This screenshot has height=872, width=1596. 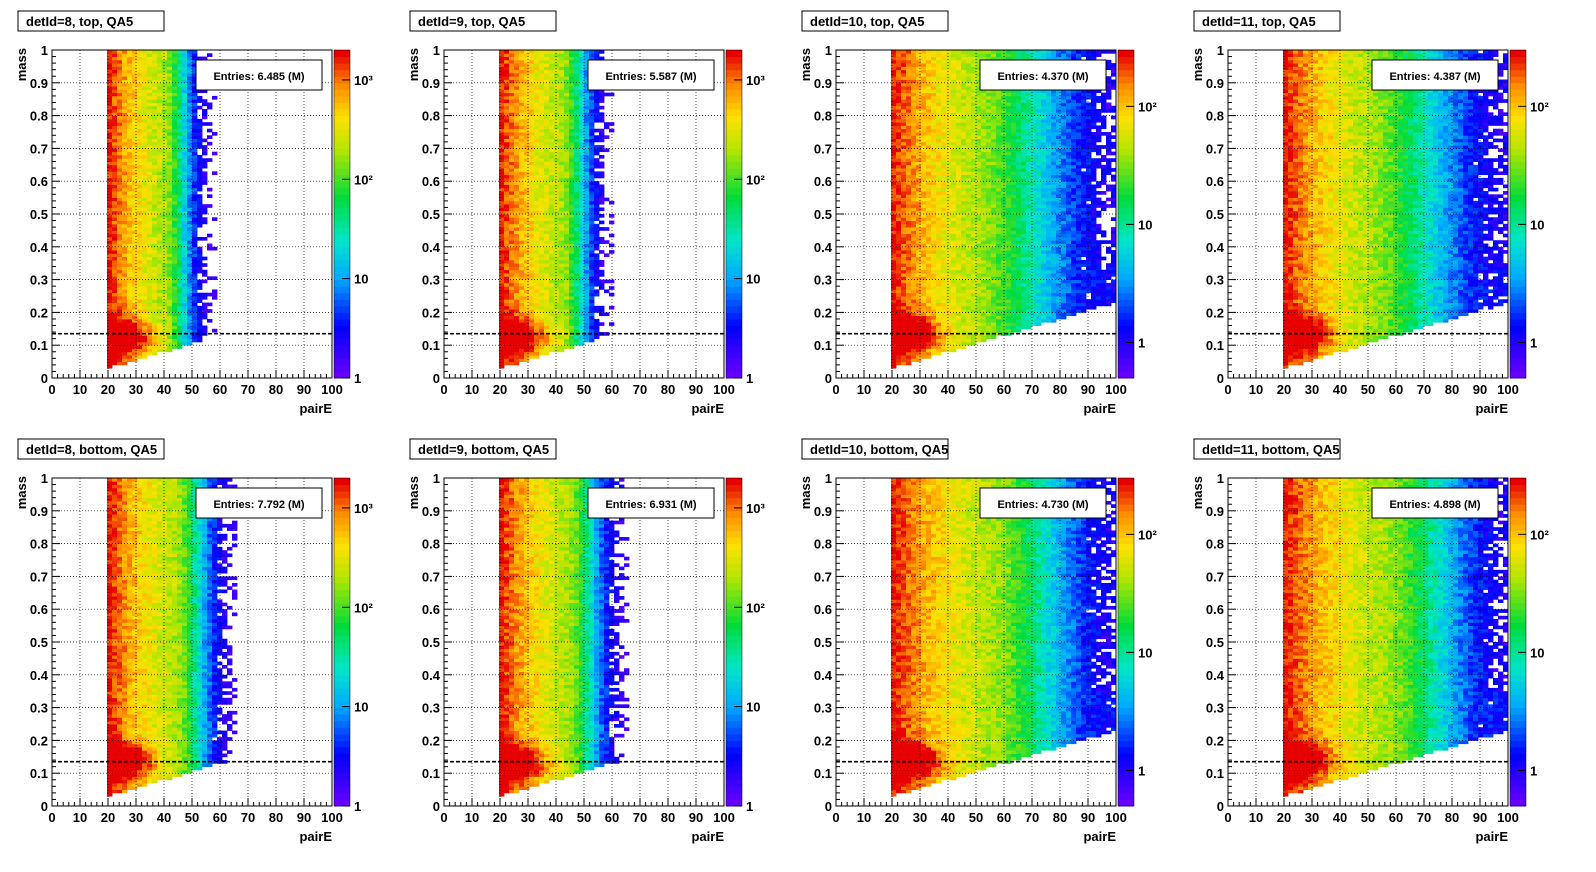 I want to click on y-tick-label: 0.5, so click(x=431, y=214).